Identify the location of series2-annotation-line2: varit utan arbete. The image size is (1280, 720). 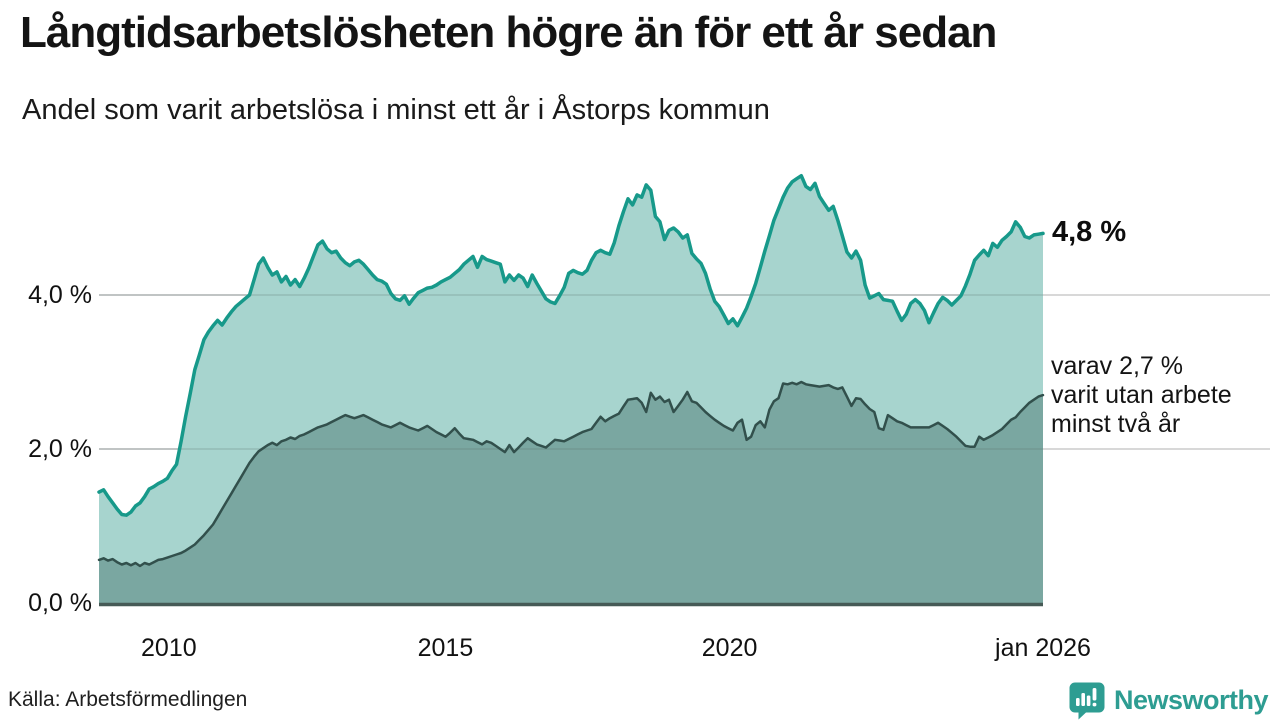
(1141, 395).